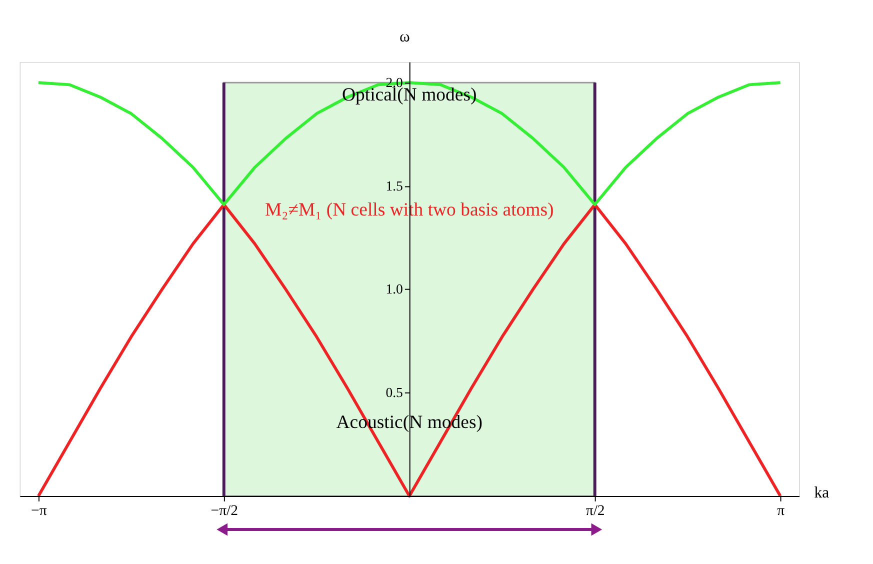  What do you see at coordinates (395, 392) in the screenshot?
I see `y-tick-label: 0.5` at bounding box center [395, 392].